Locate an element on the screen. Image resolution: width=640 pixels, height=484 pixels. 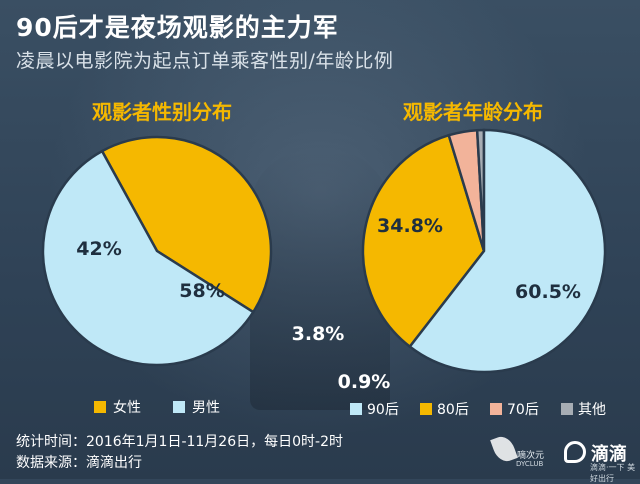
page-title: 90后才是夜场观影的主力军 is located at coordinates (177, 27).